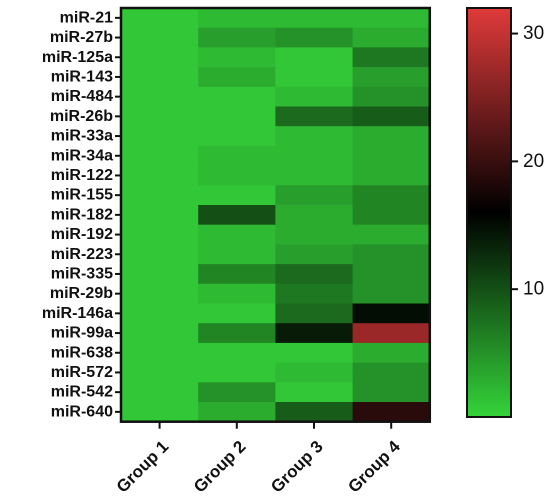 Image resolution: width=550 pixels, height=501 pixels. What do you see at coordinates (82, 392) in the screenshot?
I see `row-label-mir-542: miR-542` at bounding box center [82, 392].